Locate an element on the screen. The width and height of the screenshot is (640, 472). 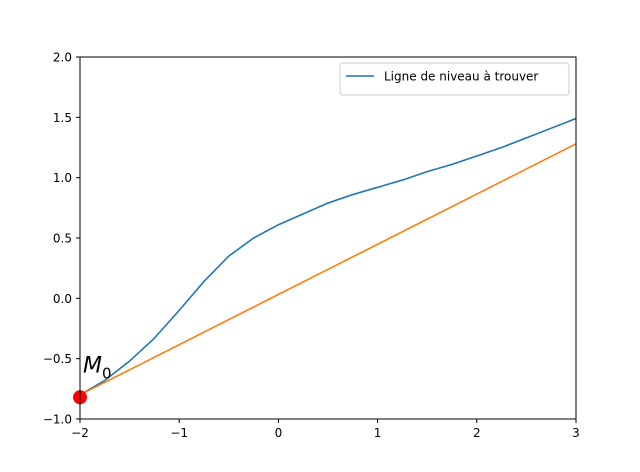
x-tick-label: −1 is located at coordinates (179, 433).